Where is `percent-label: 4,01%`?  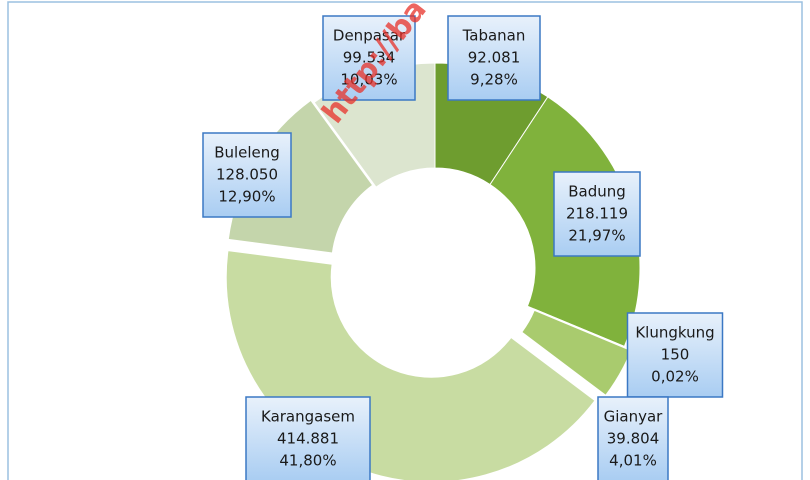
percent-label: 4,01% is located at coordinates (633, 461).